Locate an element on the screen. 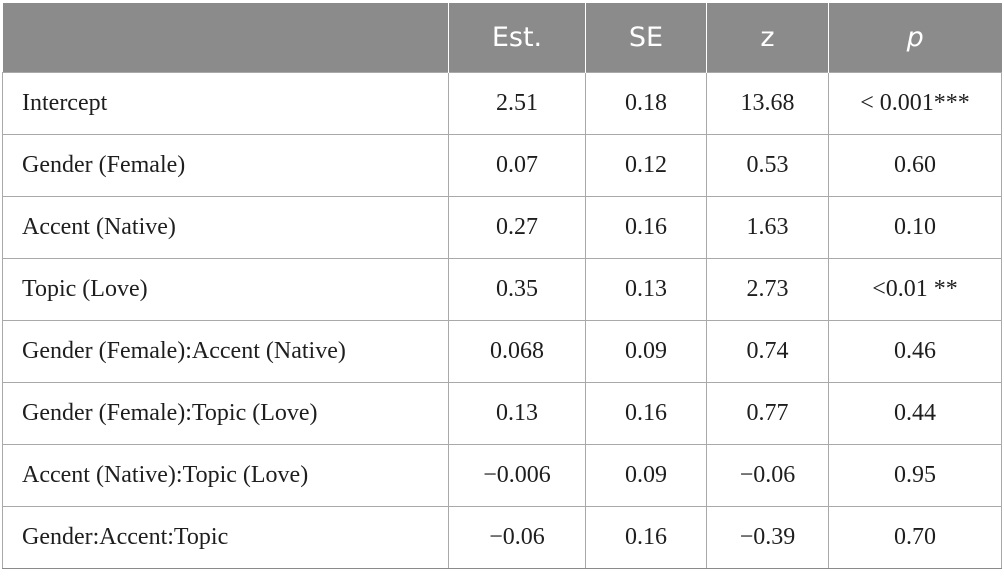 This screenshot has height=585, width=1004. z-cell: 13.68 is located at coordinates (767, 103).